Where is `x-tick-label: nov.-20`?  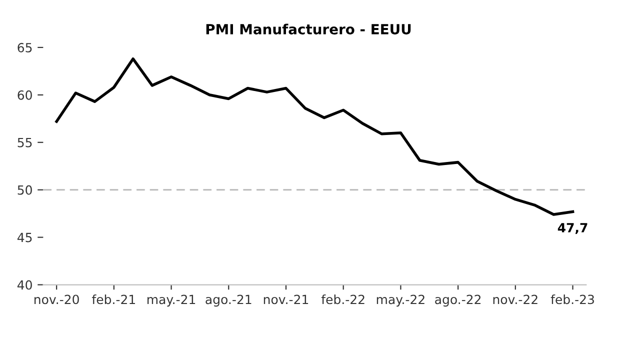
x-tick-label: nov.-20 is located at coordinates (56, 299).